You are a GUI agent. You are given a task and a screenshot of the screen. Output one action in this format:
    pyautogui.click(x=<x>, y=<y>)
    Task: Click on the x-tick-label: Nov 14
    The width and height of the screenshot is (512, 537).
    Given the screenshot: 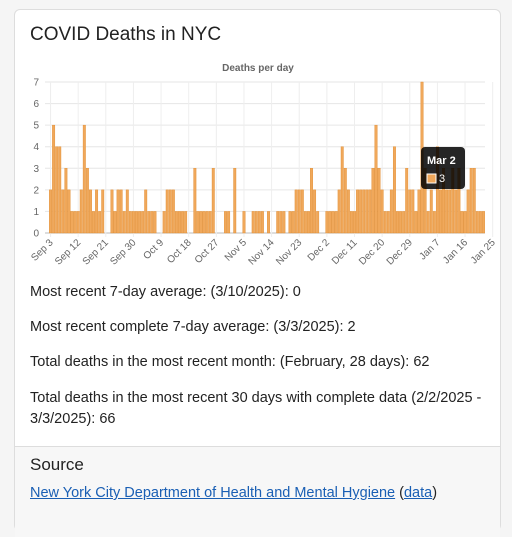 What is the action you would take?
    pyautogui.click(x=262, y=252)
    